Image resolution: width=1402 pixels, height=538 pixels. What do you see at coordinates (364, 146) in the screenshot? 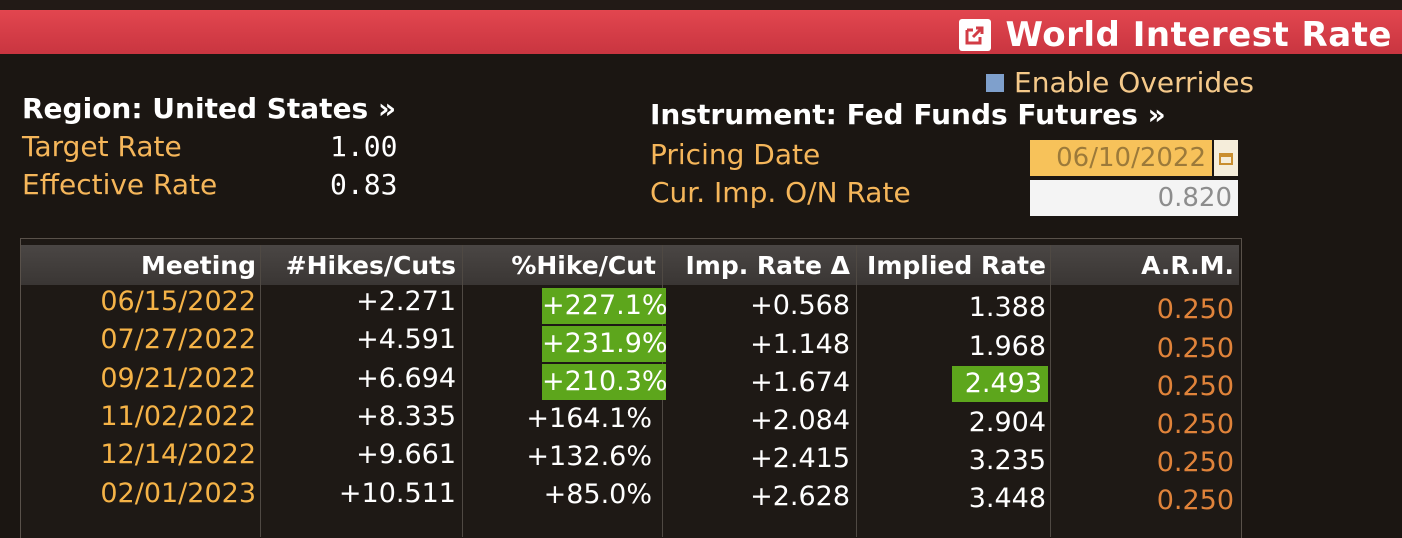
I see `target-rate-value: 1.00` at bounding box center [364, 146].